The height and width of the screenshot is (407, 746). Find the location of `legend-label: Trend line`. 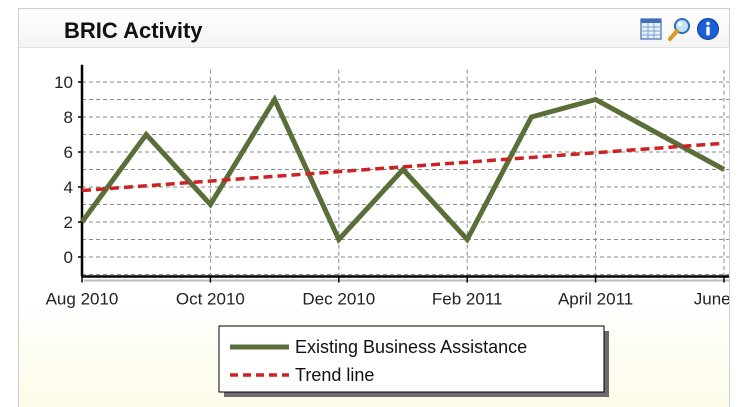

legend-label: Trend line is located at coordinates (334, 375).